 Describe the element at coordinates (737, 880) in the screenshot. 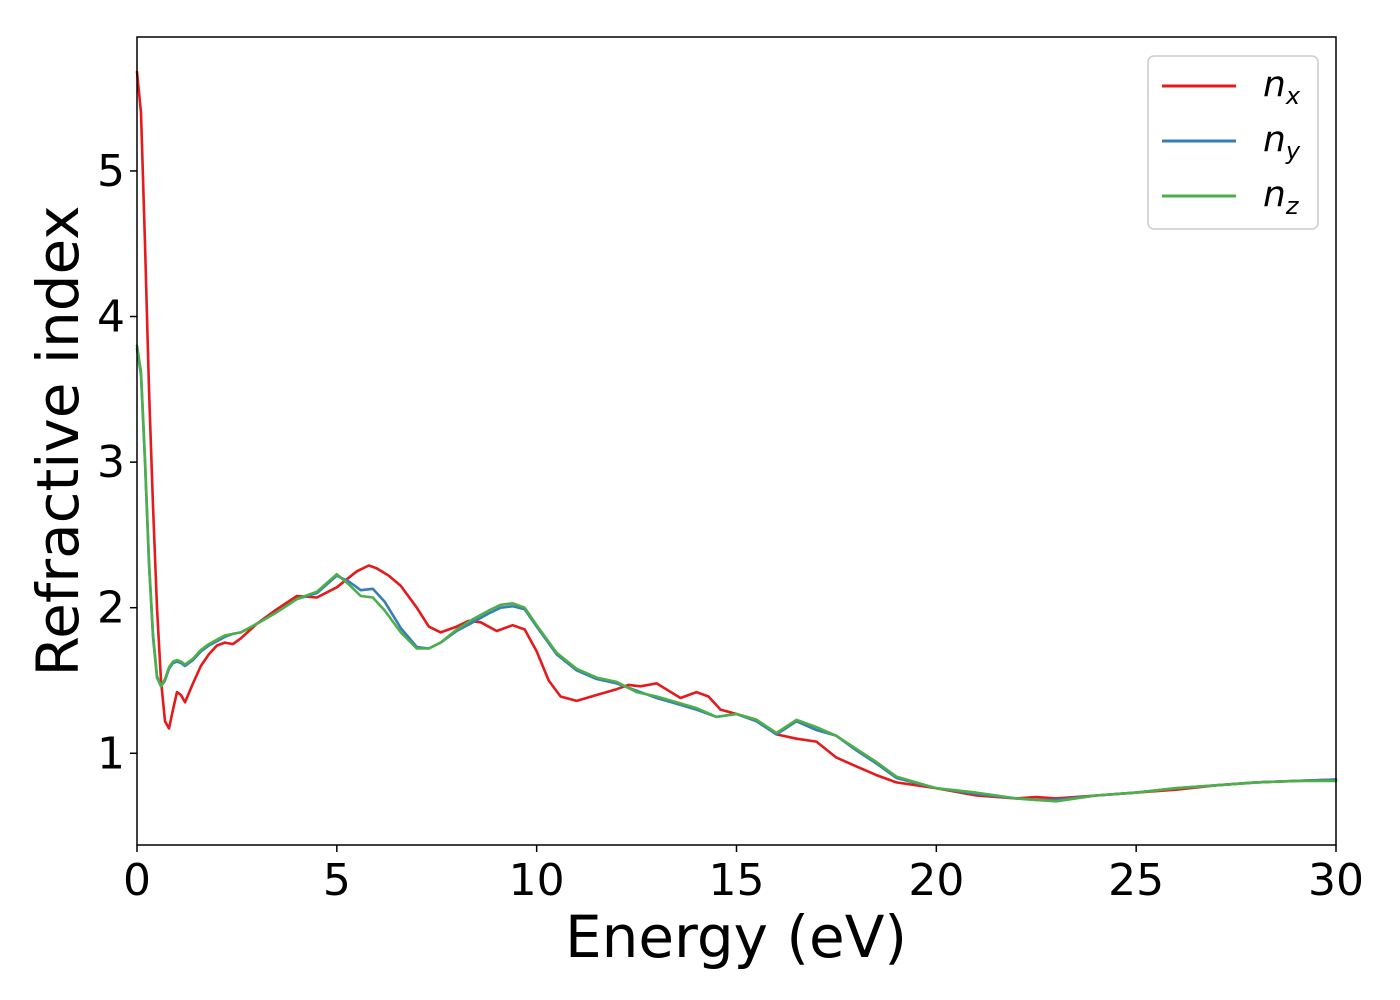

I see `x-tick-label: 15` at that location.